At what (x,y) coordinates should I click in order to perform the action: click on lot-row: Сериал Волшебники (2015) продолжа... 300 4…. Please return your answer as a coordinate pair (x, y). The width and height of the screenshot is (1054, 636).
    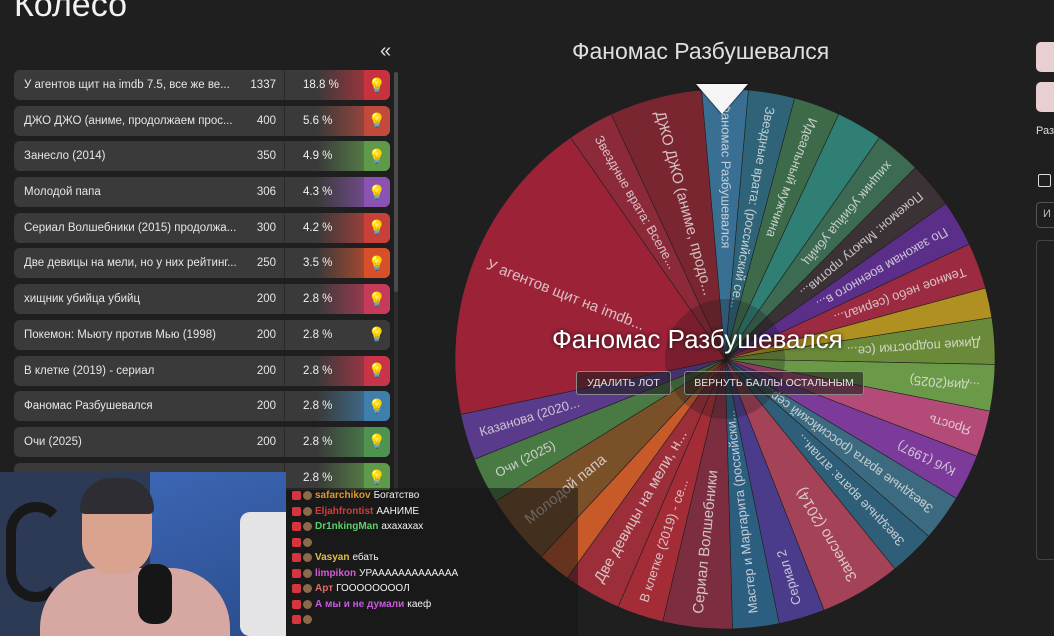
    Looking at the image, I should click on (202, 227).